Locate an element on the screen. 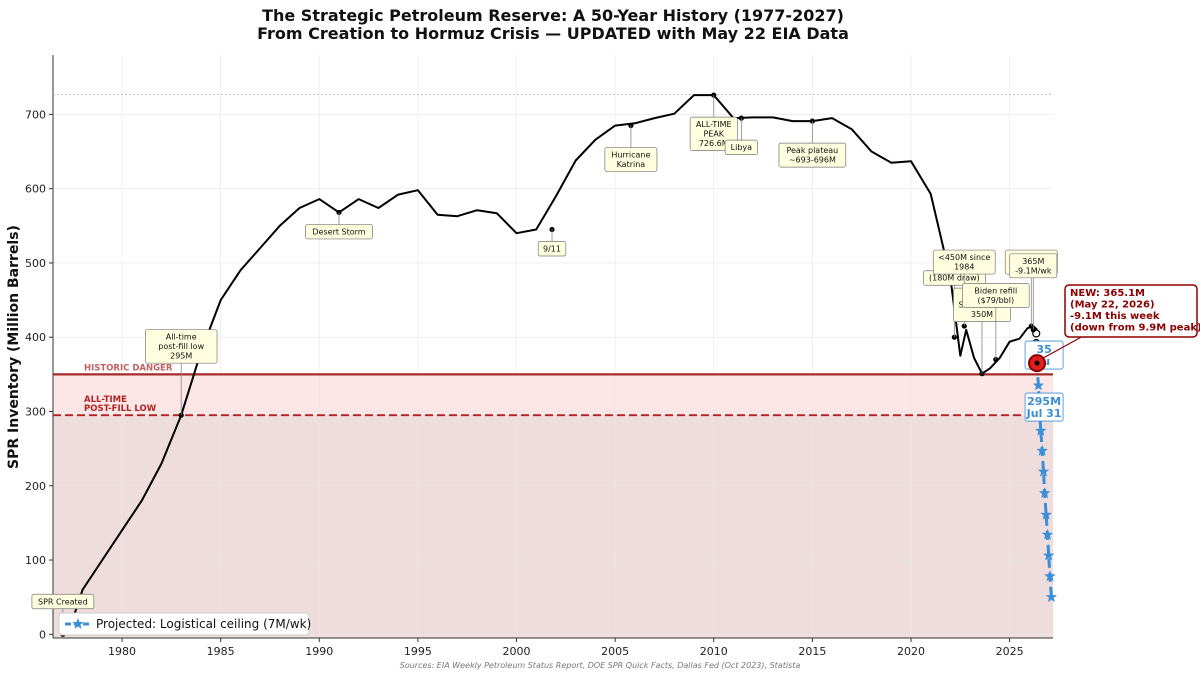 The height and width of the screenshot is (678, 1200). latest-data-center is located at coordinates (1037, 363).